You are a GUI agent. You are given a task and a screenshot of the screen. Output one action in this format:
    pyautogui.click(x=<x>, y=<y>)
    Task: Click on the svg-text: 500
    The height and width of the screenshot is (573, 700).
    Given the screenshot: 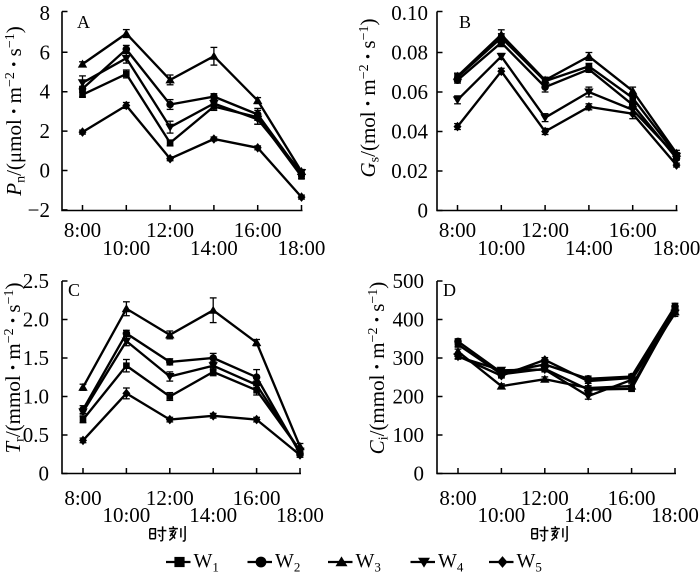 What is the action you would take?
    pyautogui.click(x=409, y=281)
    